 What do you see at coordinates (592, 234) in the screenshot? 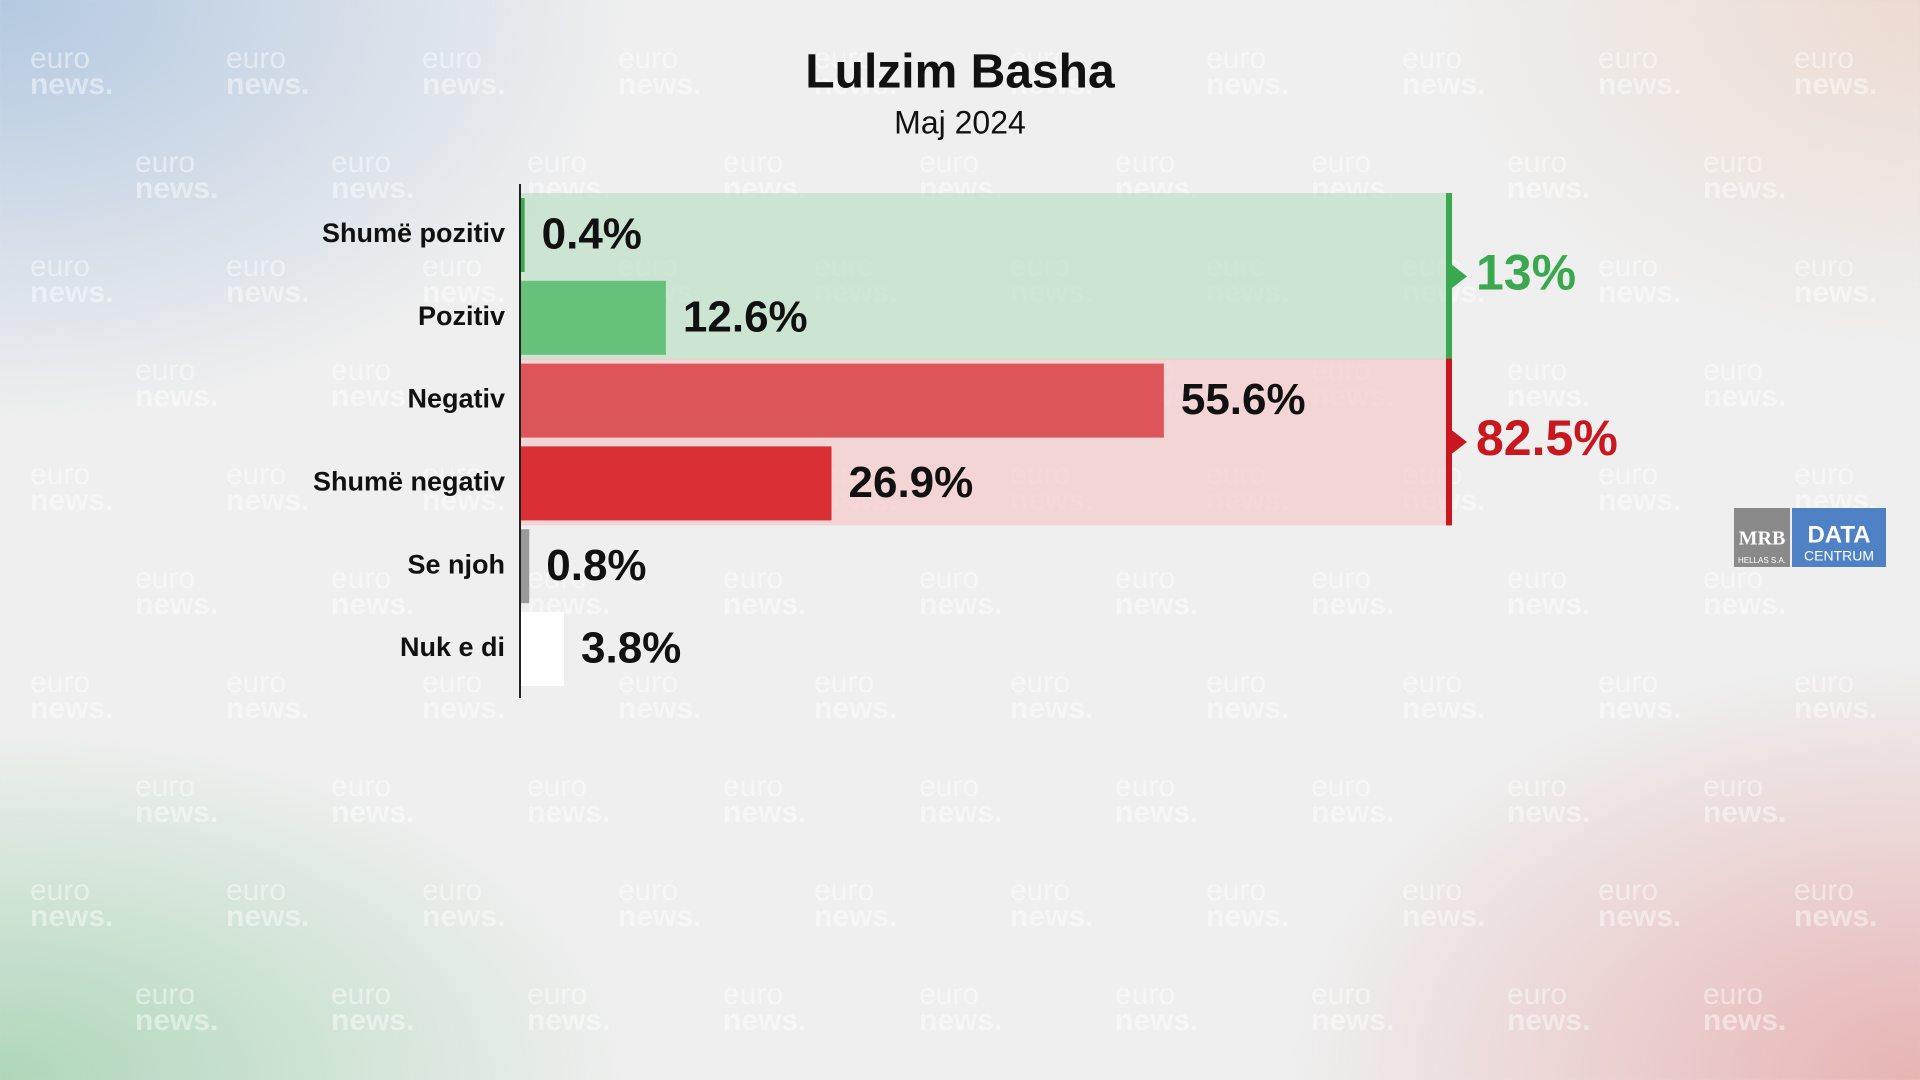
I see `value-label: 0.4%` at bounding box center [592, 234].